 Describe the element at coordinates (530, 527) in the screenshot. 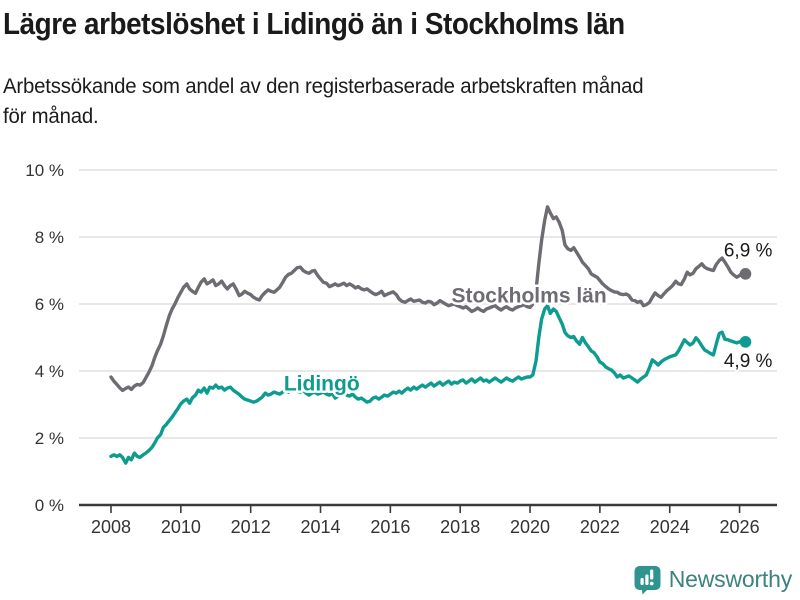

I see `x-axis-tick-label: 2020` at that location.